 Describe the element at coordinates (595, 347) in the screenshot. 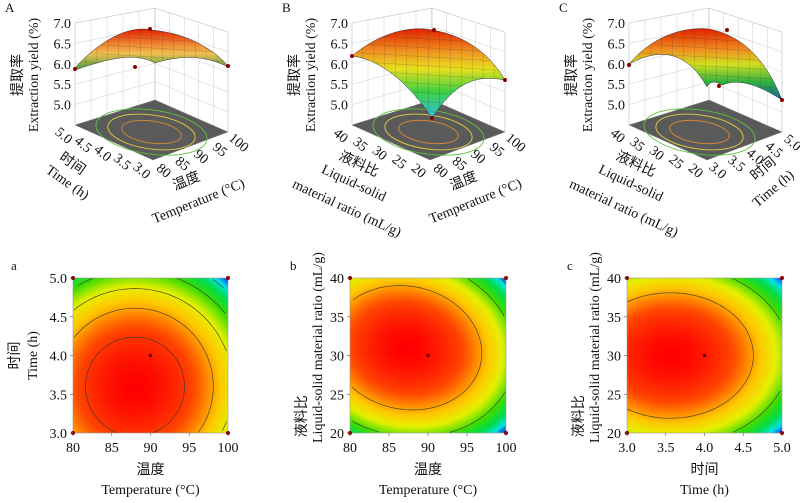

I see `y-axis-label-en: Liquid-solid material ratio (mL/g)` at that location.